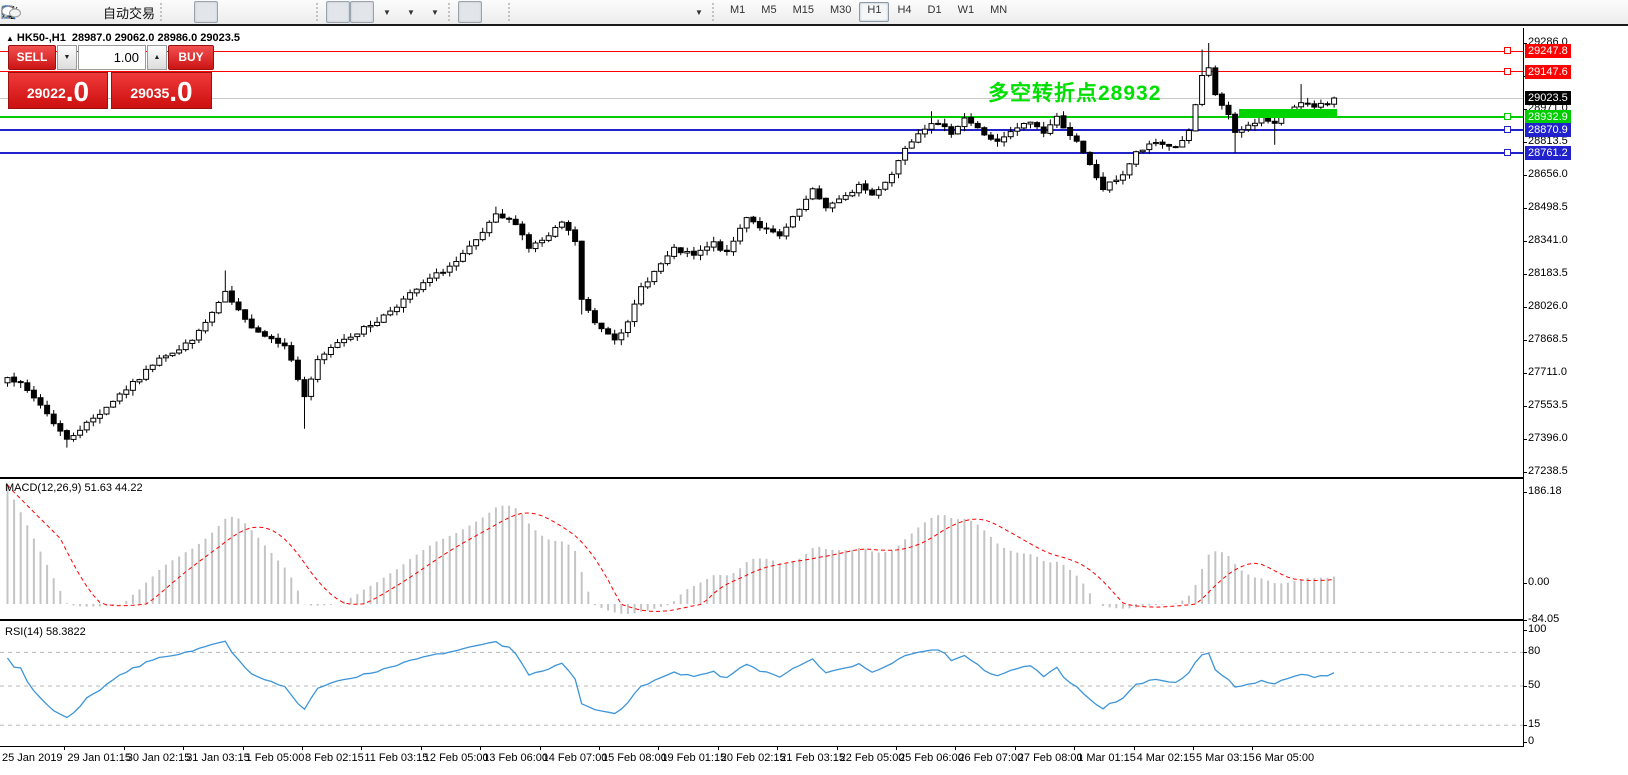  I want to click on tile-windows-button, so click(158, 12).